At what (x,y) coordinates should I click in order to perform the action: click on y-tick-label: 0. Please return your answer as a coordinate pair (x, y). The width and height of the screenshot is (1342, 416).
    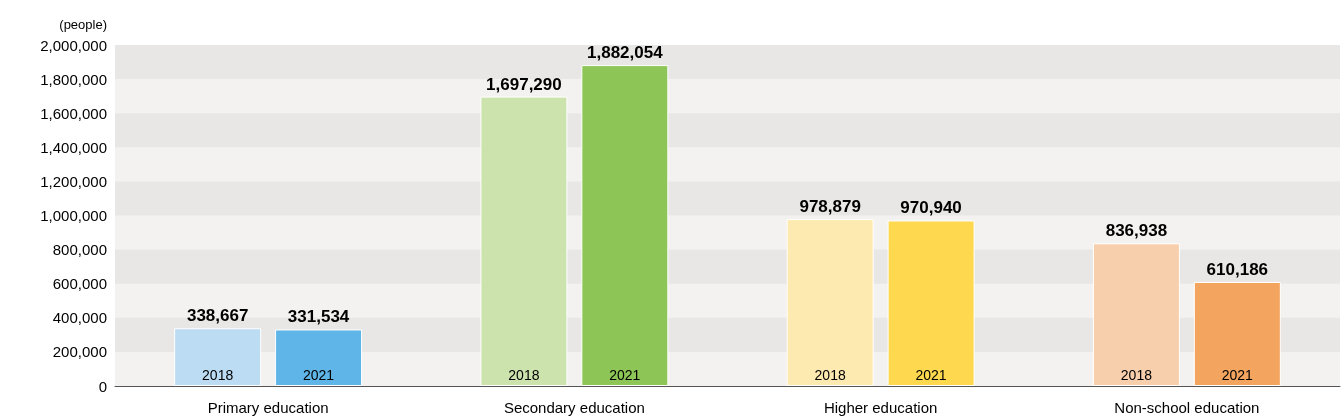
    Looking at the image, I should click on (102, 386).